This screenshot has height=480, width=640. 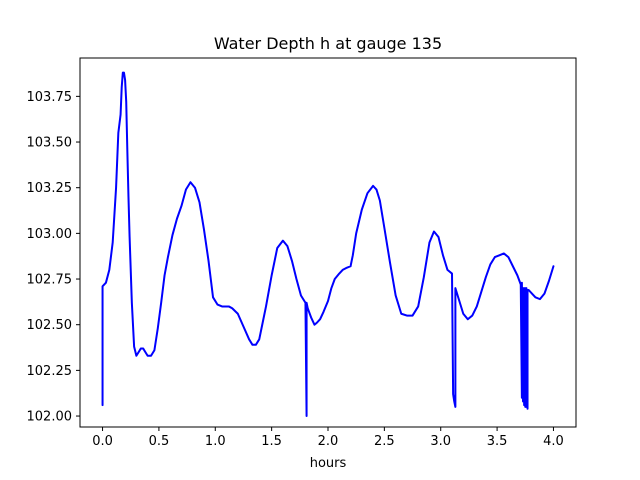 I want to click on x-tick-label: 3.5, so click(x=497, y=441).